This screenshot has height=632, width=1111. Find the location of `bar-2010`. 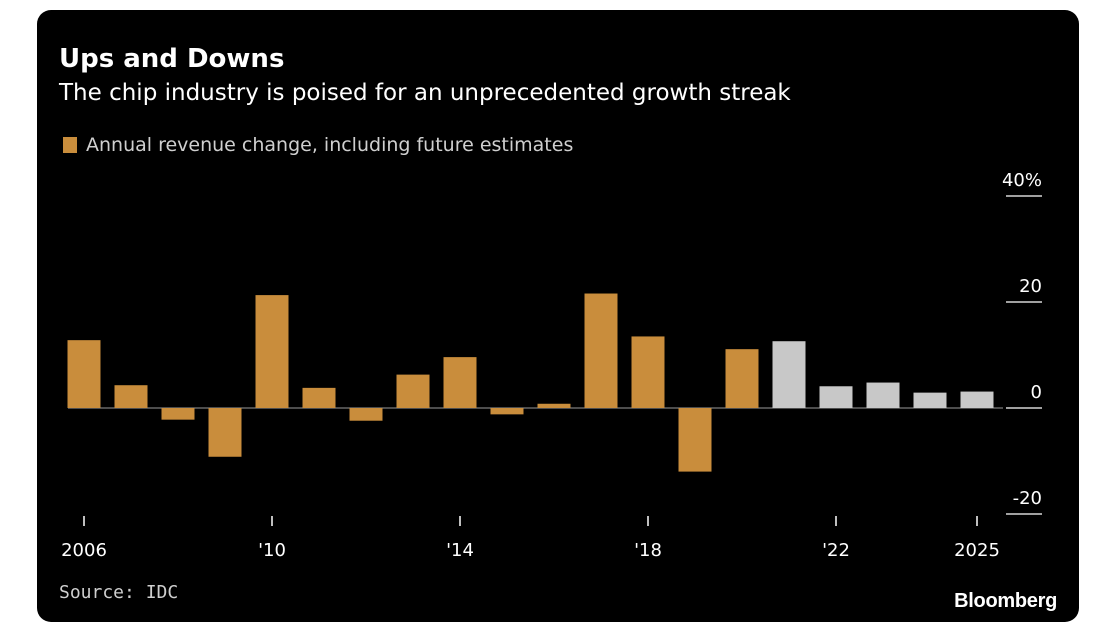

bar-2010 is located at coordinates (272, 351).